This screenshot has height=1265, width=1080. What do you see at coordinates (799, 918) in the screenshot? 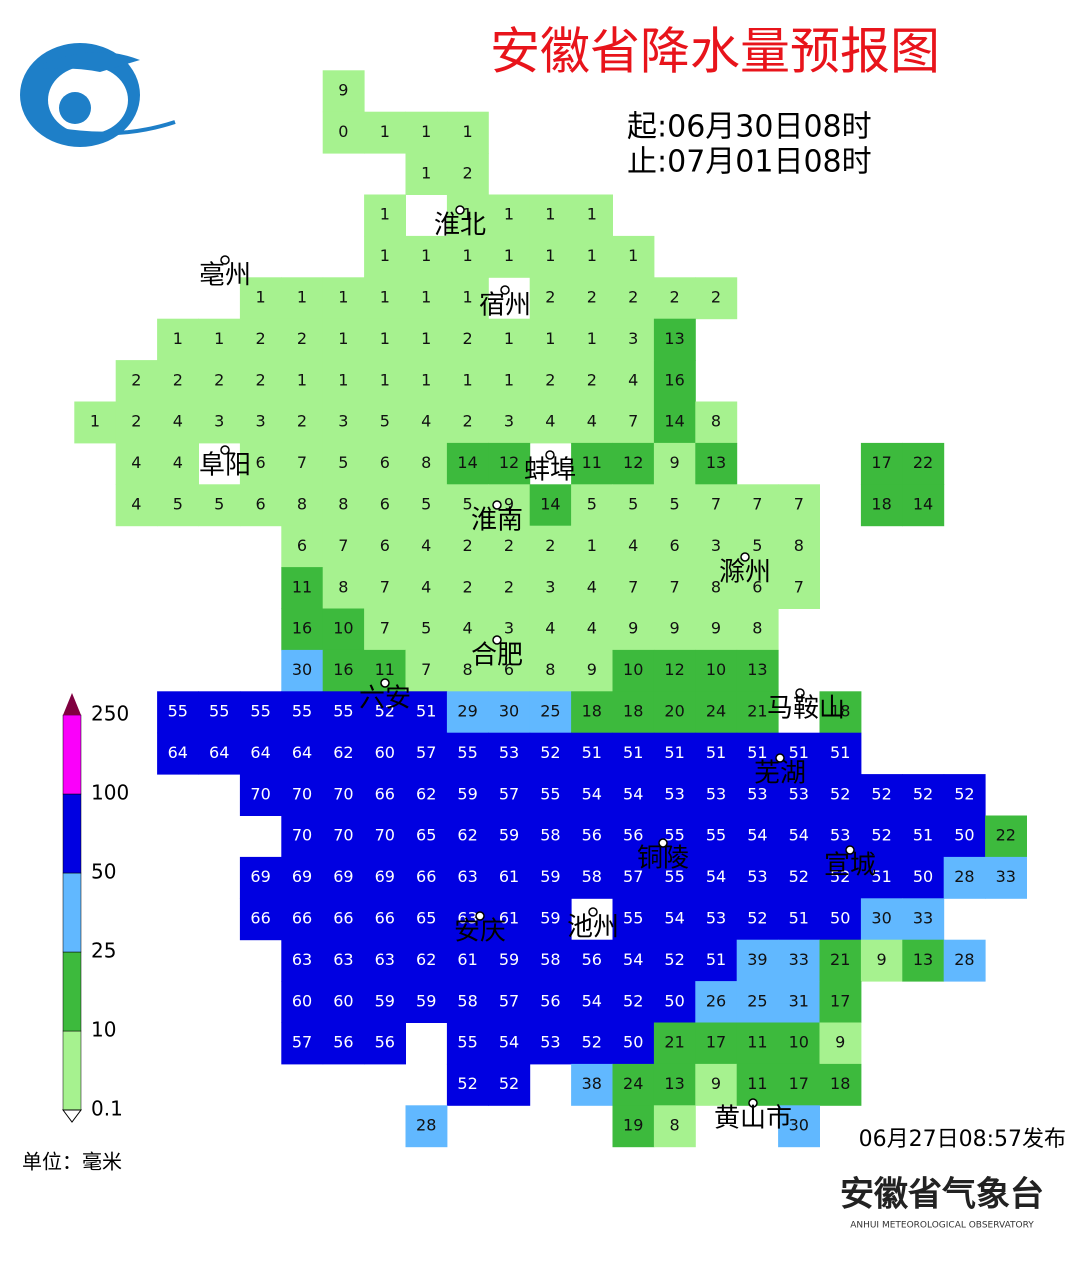
I see `rain-value: 51` at bounding box center [799, 918].